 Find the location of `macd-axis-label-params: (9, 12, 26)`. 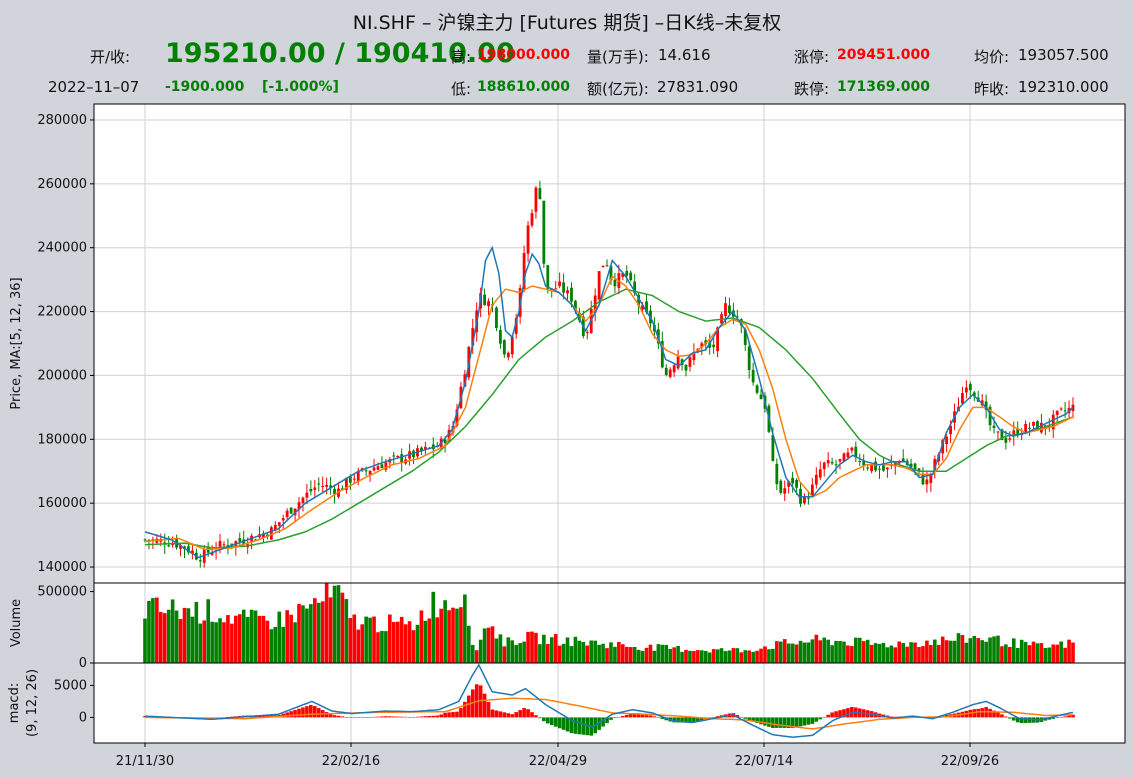

macd-axis-label-params: (9, 12, 26) is located at coordinates (32, 703).